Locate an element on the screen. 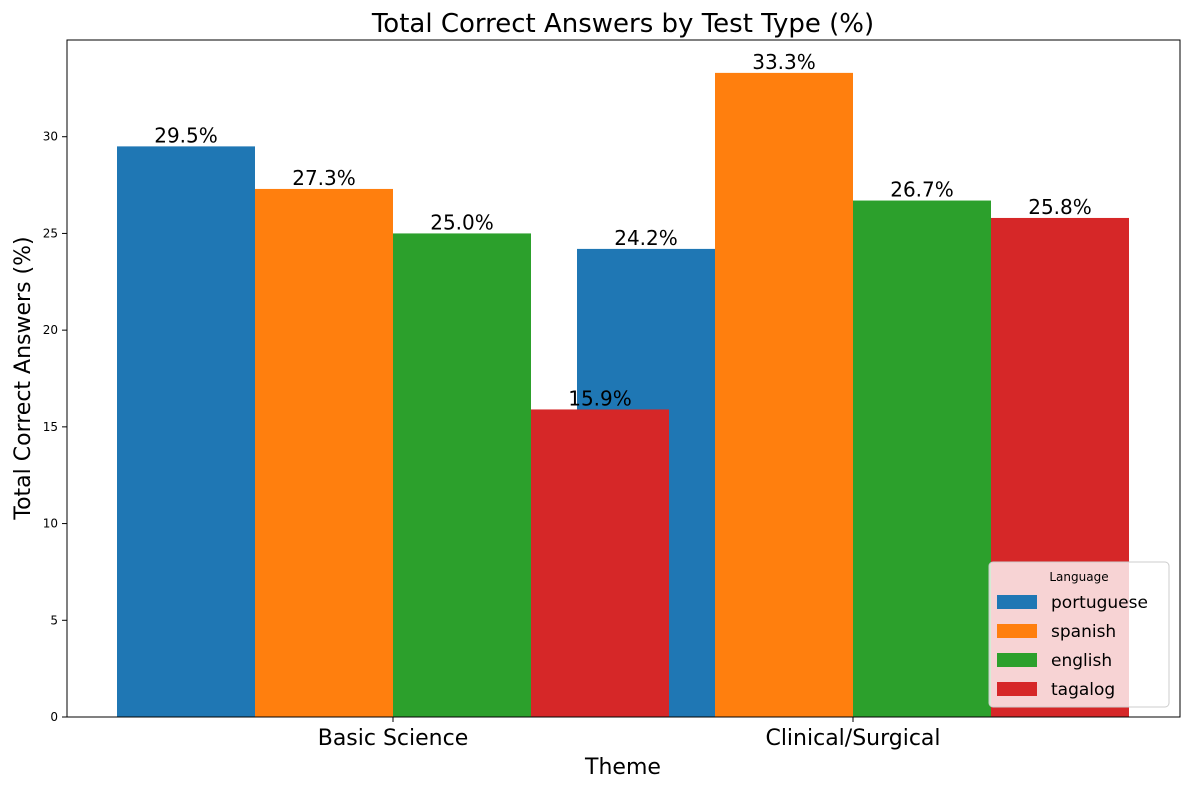 The image size is (1189, 790). chart-title: Total Correct Answers by Test Type (%) is located at coordinates (622, 24).